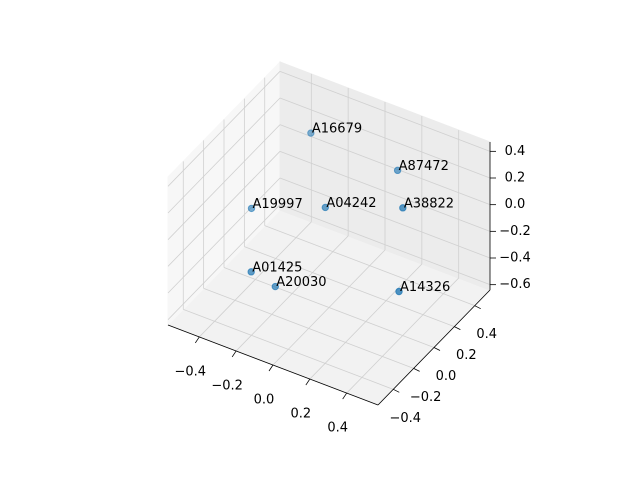 This screenshot has height=480, width=640. I want to click on x-tick-label: 0.4, so click(337, 428).